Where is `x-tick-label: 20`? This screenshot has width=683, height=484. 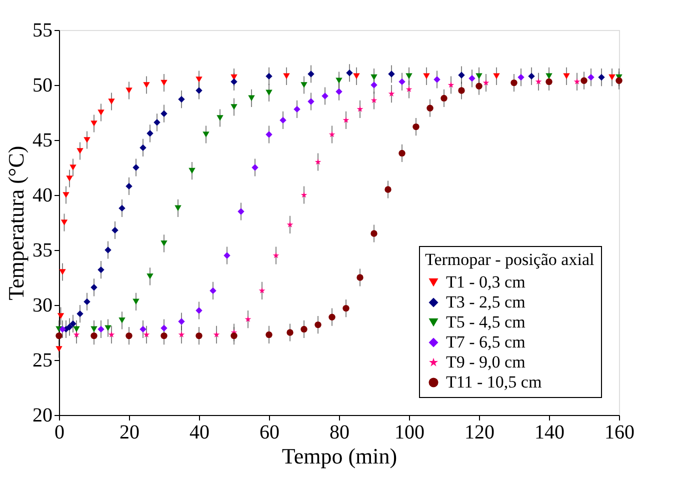
x-tick-label: 20 is located at coordinates (130, 433).